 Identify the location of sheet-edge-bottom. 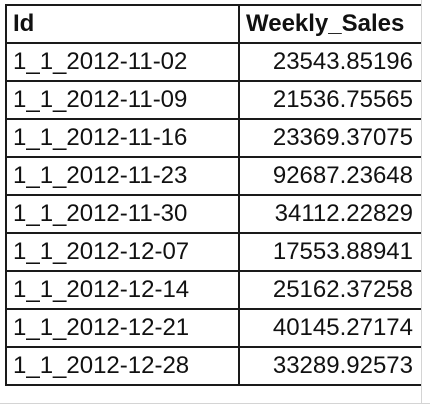
(215, 406).